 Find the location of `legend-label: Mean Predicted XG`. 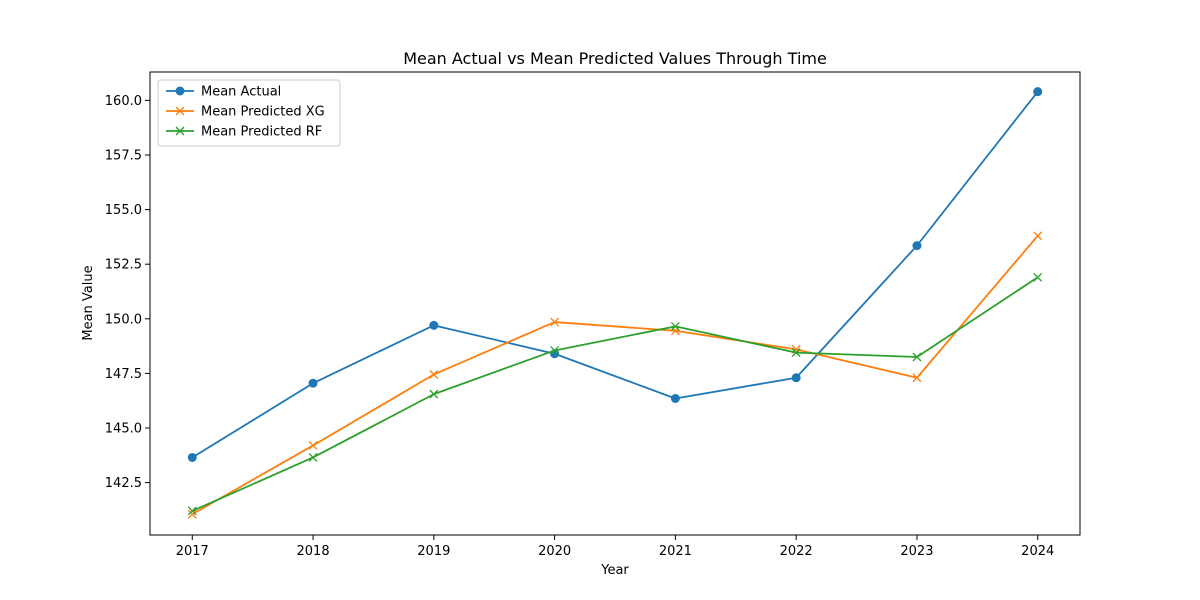

legend-label: Mean Predicted XG is located at coordinates (263, 112).